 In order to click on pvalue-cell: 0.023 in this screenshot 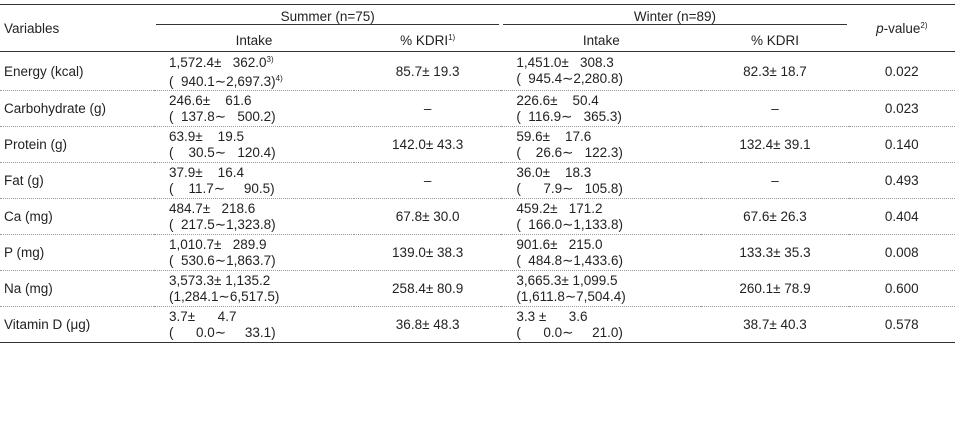, I will do `click(901, 108)`.